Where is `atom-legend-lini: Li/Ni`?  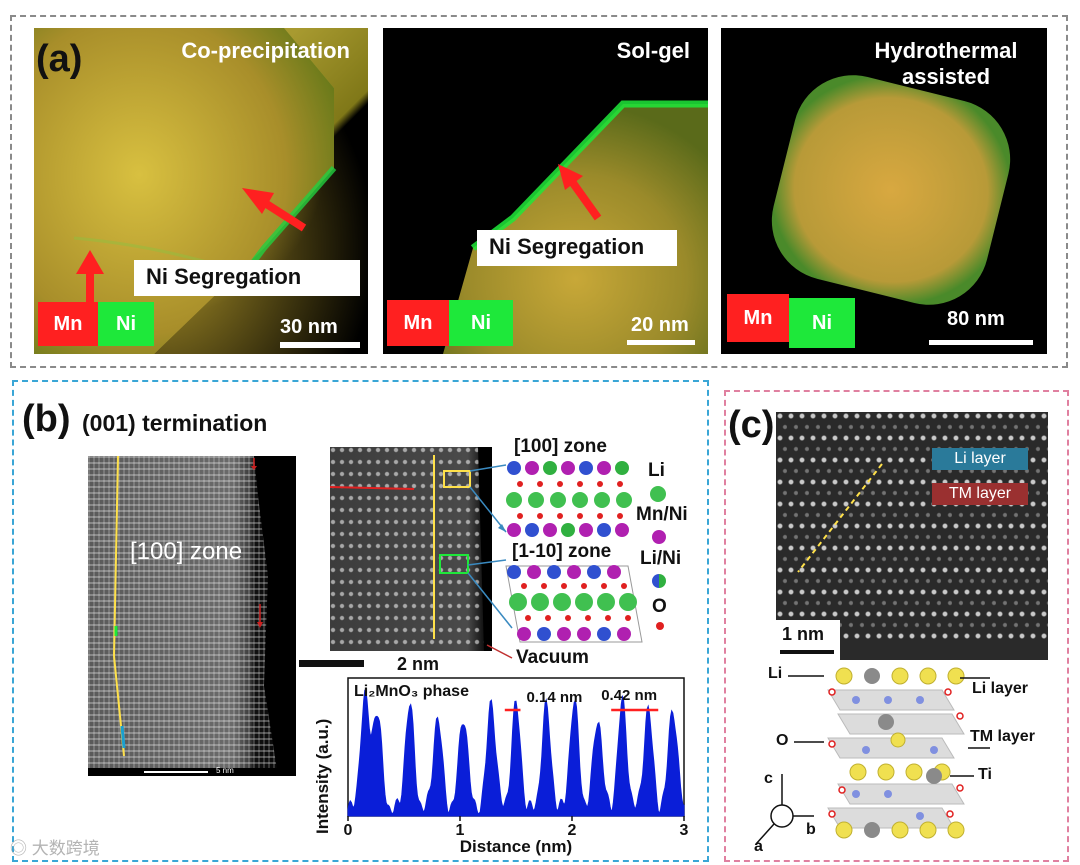
atom-legend-lini: Li/Ni is located at coordinates (661, 558).